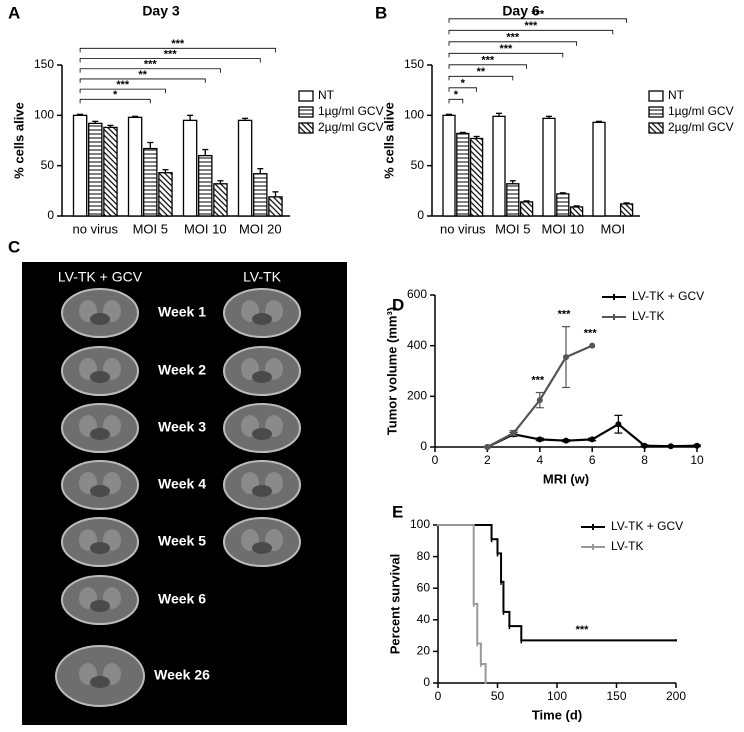 The height and width of the screenshot is (732, 744). Describe the element at coordinates (613, 228) in the screenshot. I see `x-tick-label: MOI` at that location.